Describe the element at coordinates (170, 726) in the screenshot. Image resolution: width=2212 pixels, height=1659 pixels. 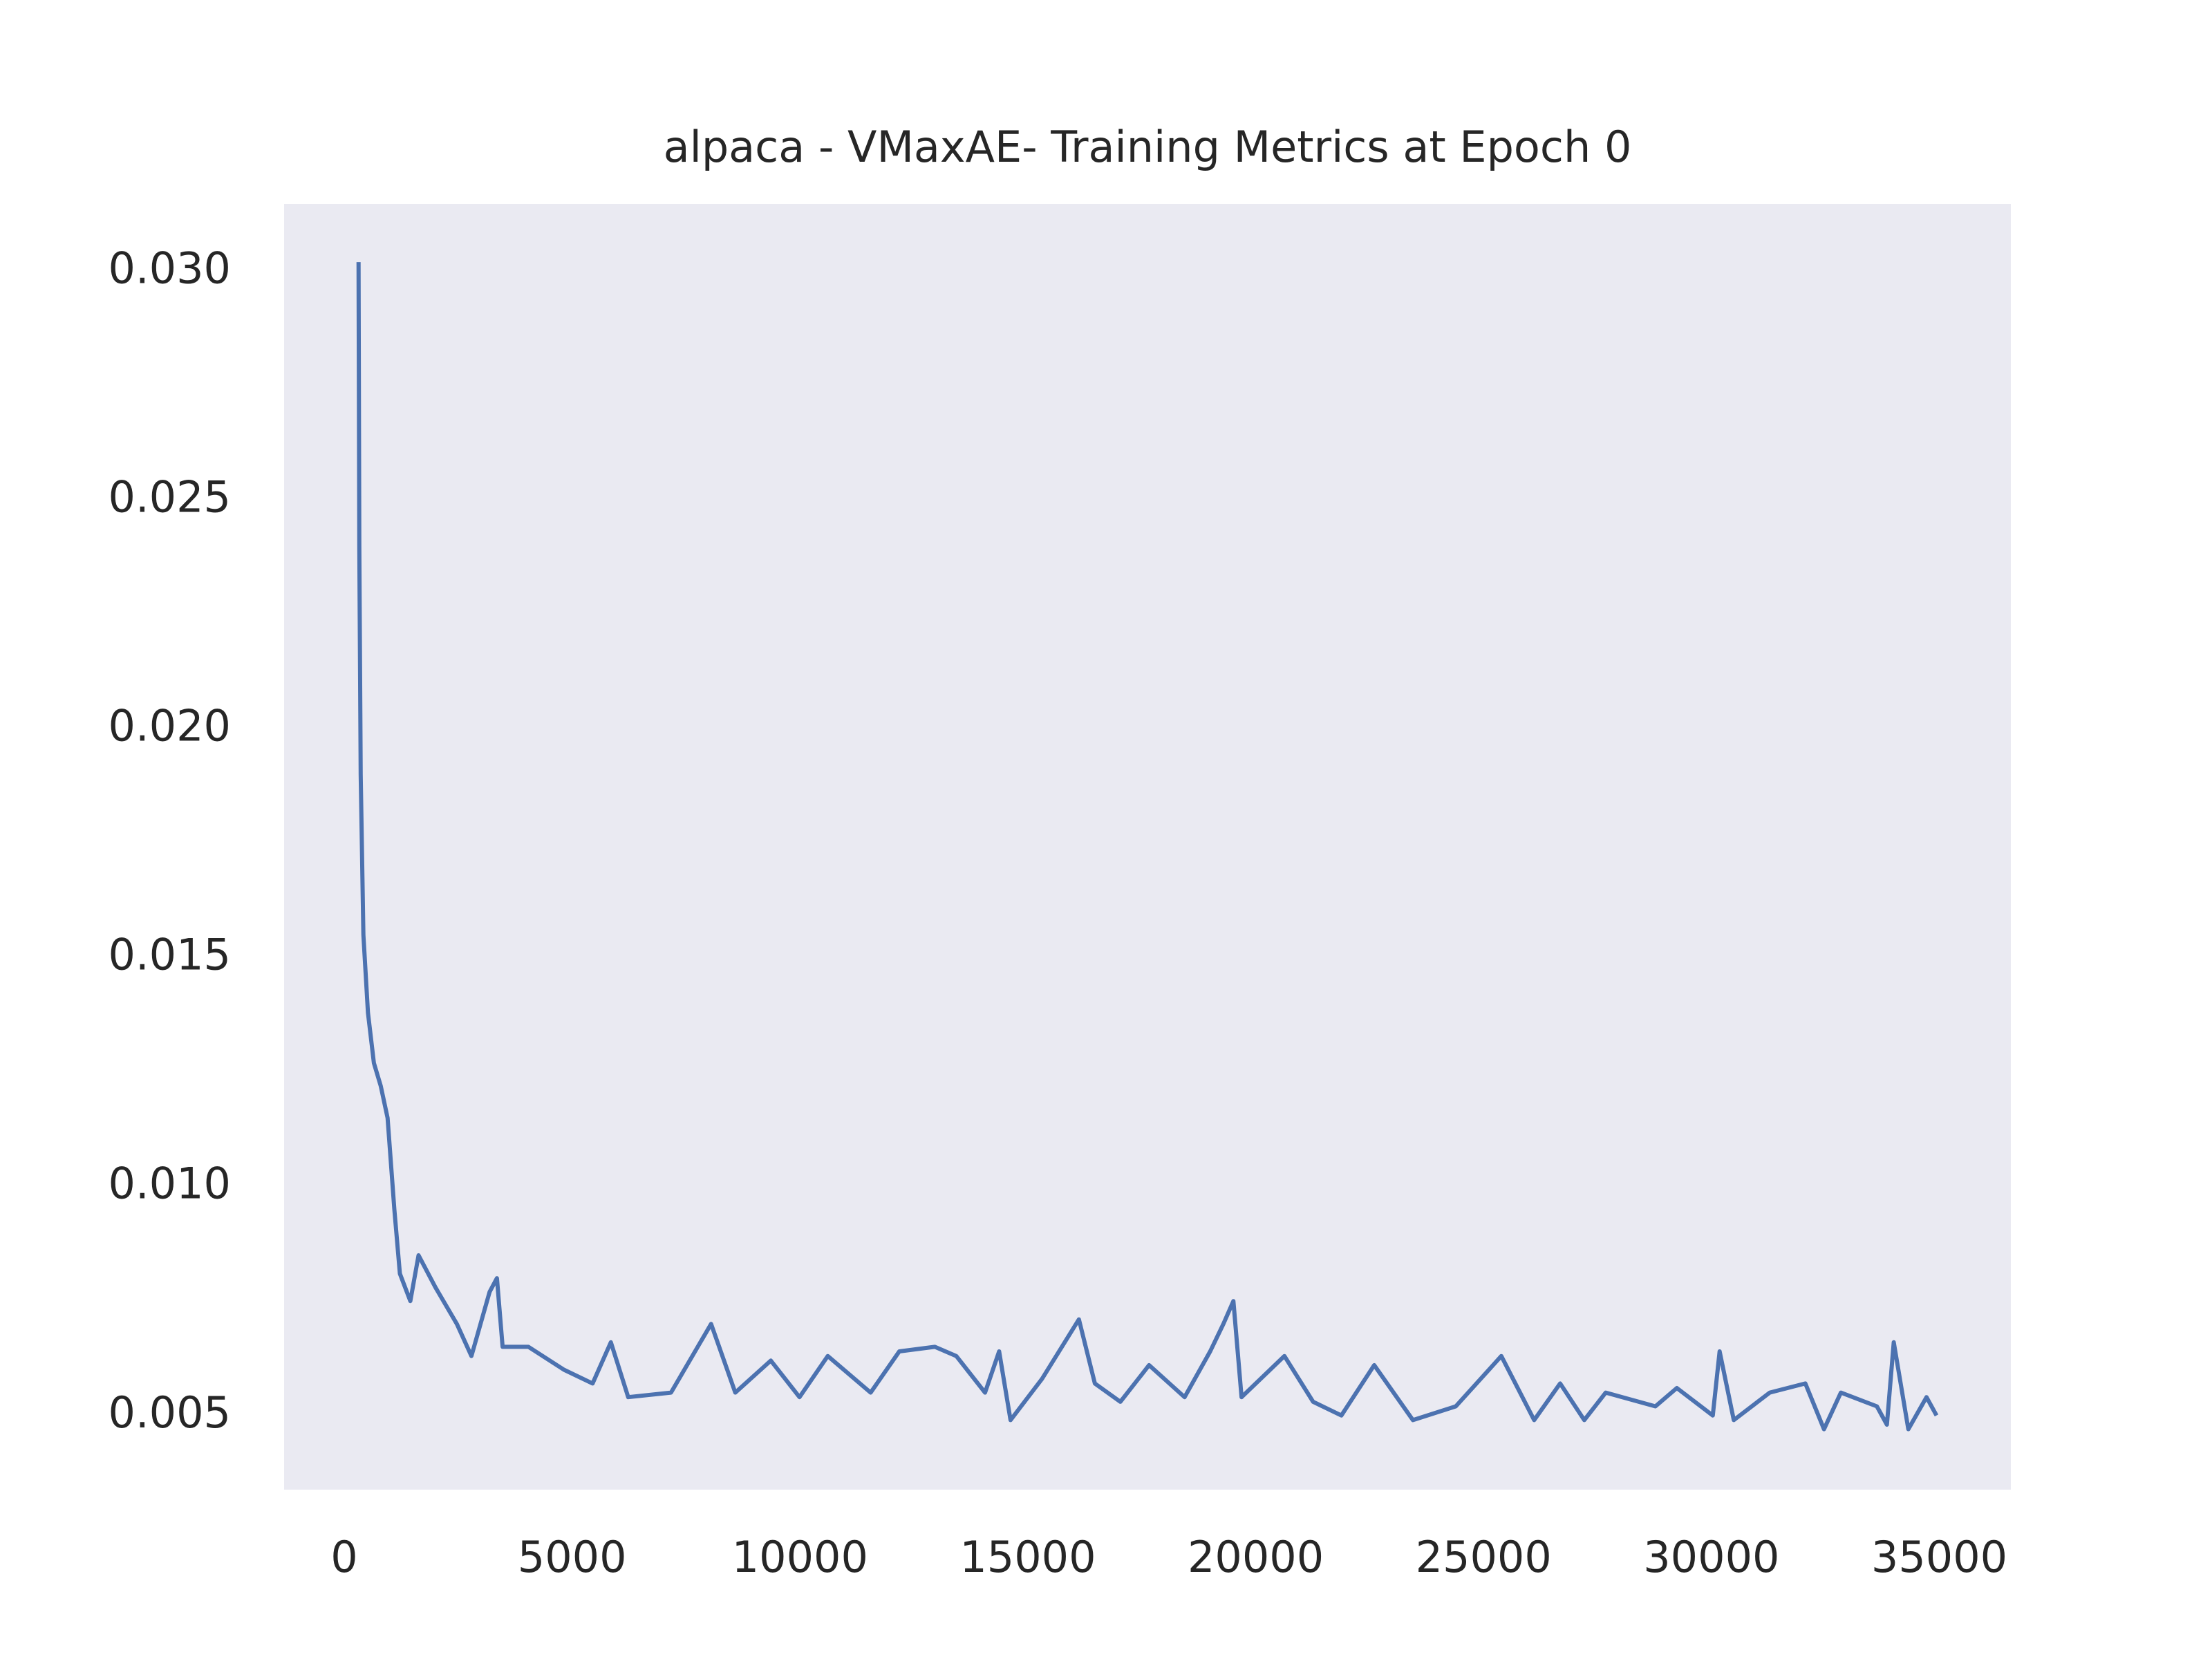
I see `y-tick-label: 0.020` at that location.